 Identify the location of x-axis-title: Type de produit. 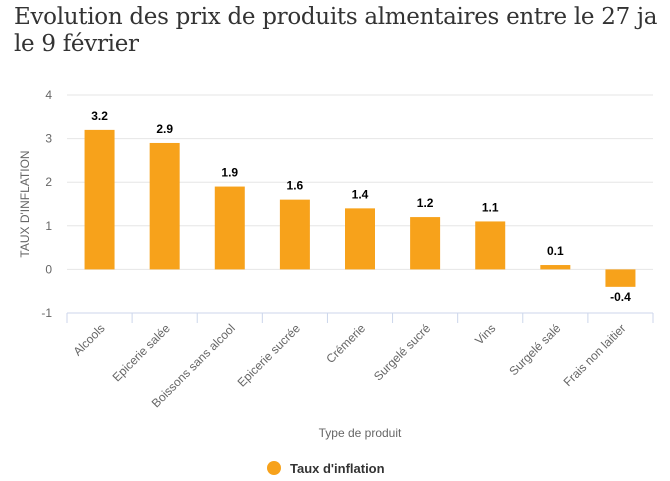
(360, 433).